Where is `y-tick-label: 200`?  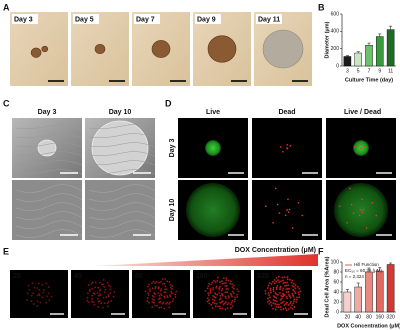 y-tick-label: 200 is located at coordinates (335, 49).